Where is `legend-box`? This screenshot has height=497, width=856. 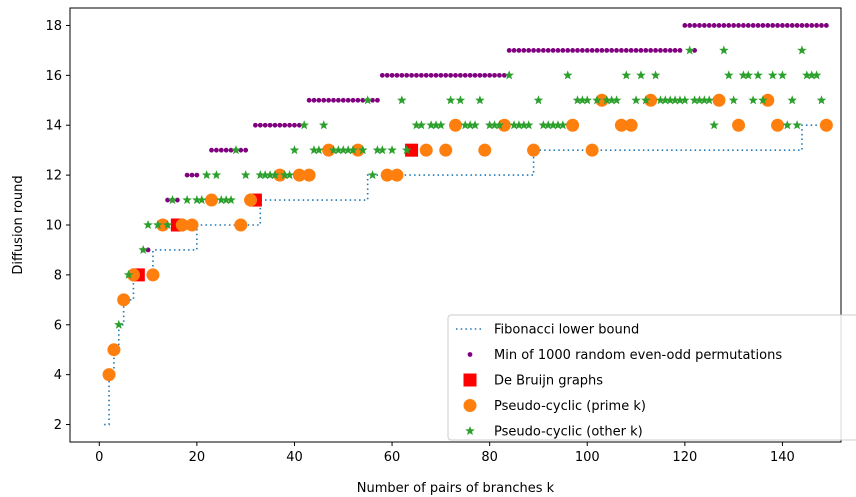 legend-box is located at coordinates (651, 377).